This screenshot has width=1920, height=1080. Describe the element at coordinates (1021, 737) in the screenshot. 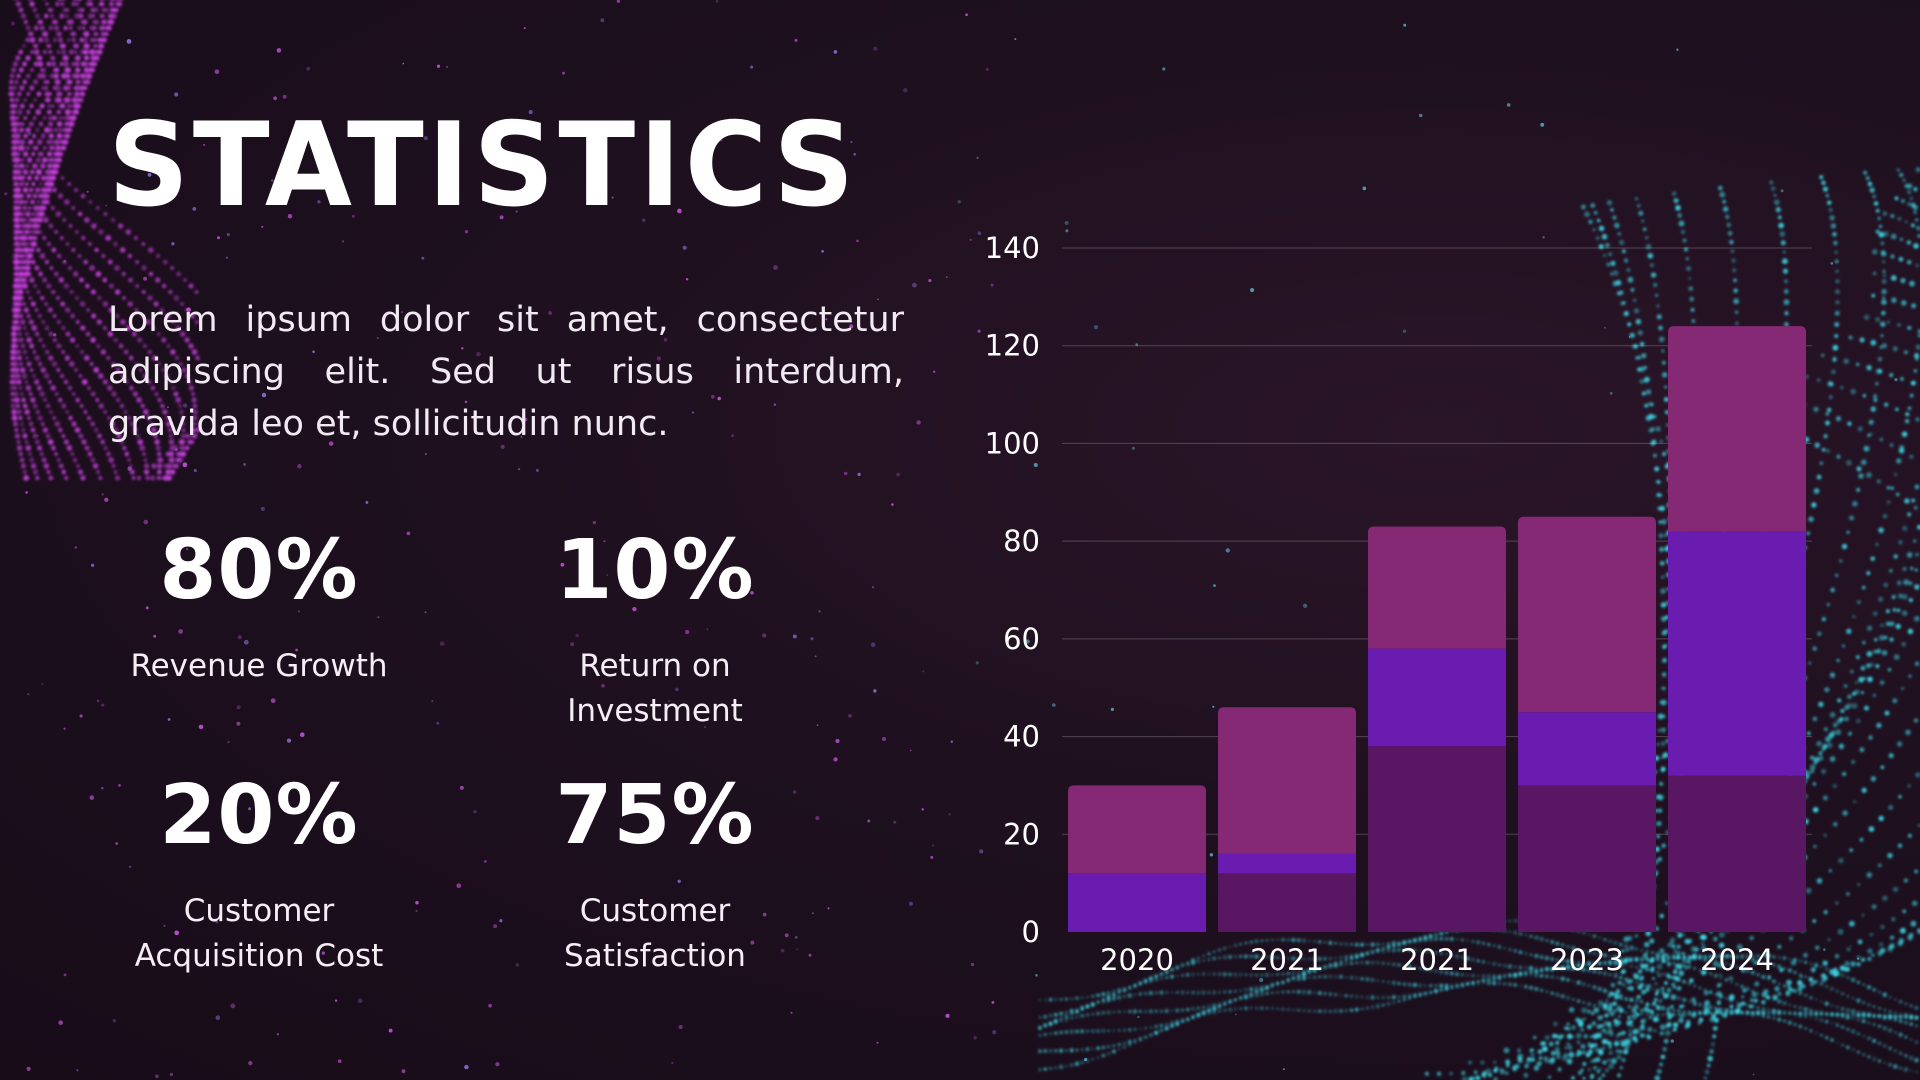

I see `y-tick-label: 40` at that location.